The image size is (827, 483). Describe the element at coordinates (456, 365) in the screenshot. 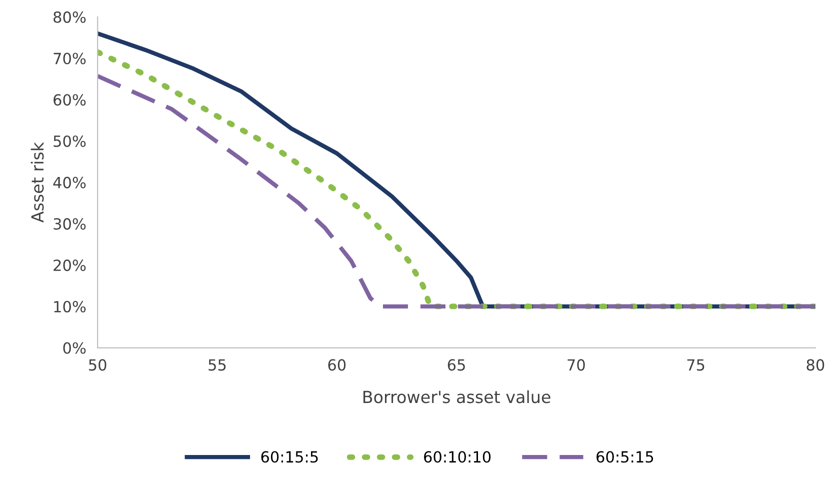

I see `x-tick-label: 65` at that location.